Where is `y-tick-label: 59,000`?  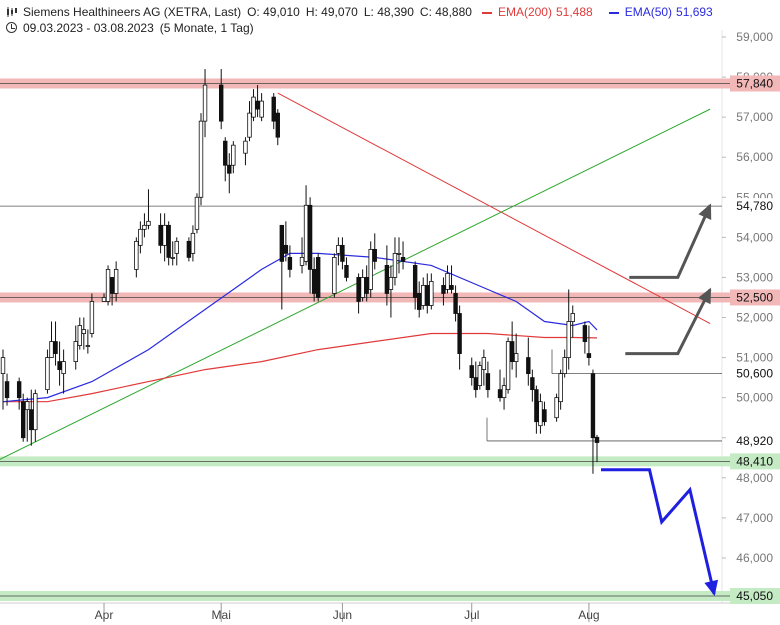 y-tick-label: 59,000 is located at coordinates (754, 37).